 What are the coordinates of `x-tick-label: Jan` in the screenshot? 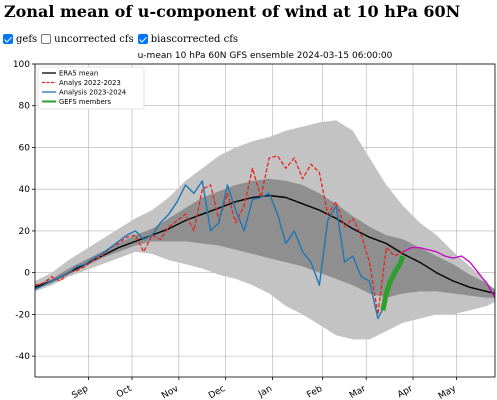 It's located at (265, 392).